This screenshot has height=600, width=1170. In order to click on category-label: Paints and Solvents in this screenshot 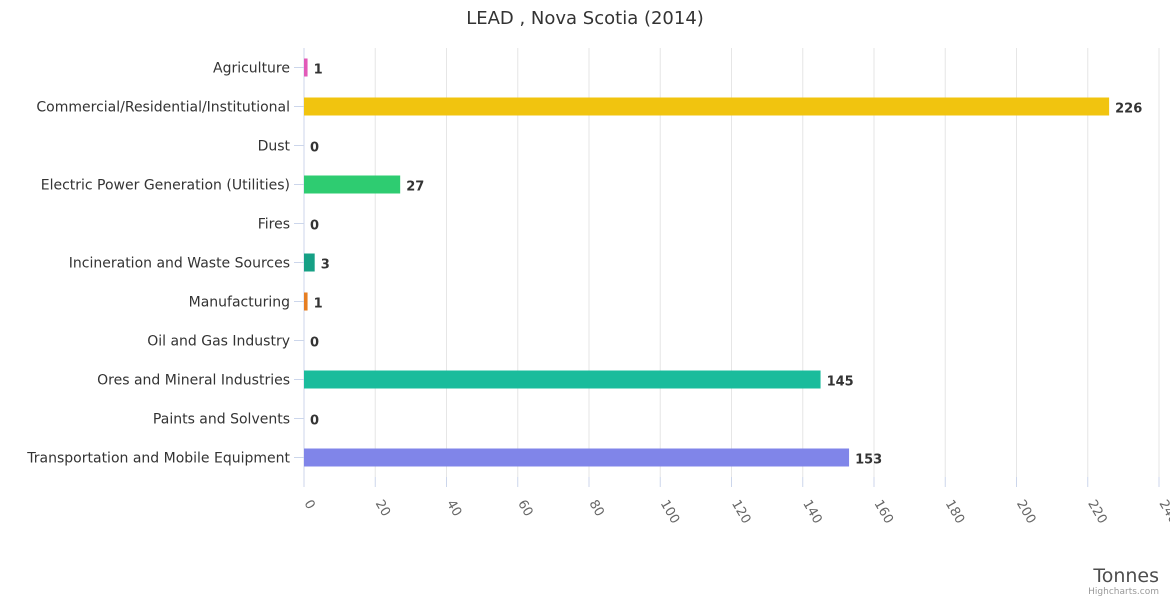, I will do `click(221, 420)`.